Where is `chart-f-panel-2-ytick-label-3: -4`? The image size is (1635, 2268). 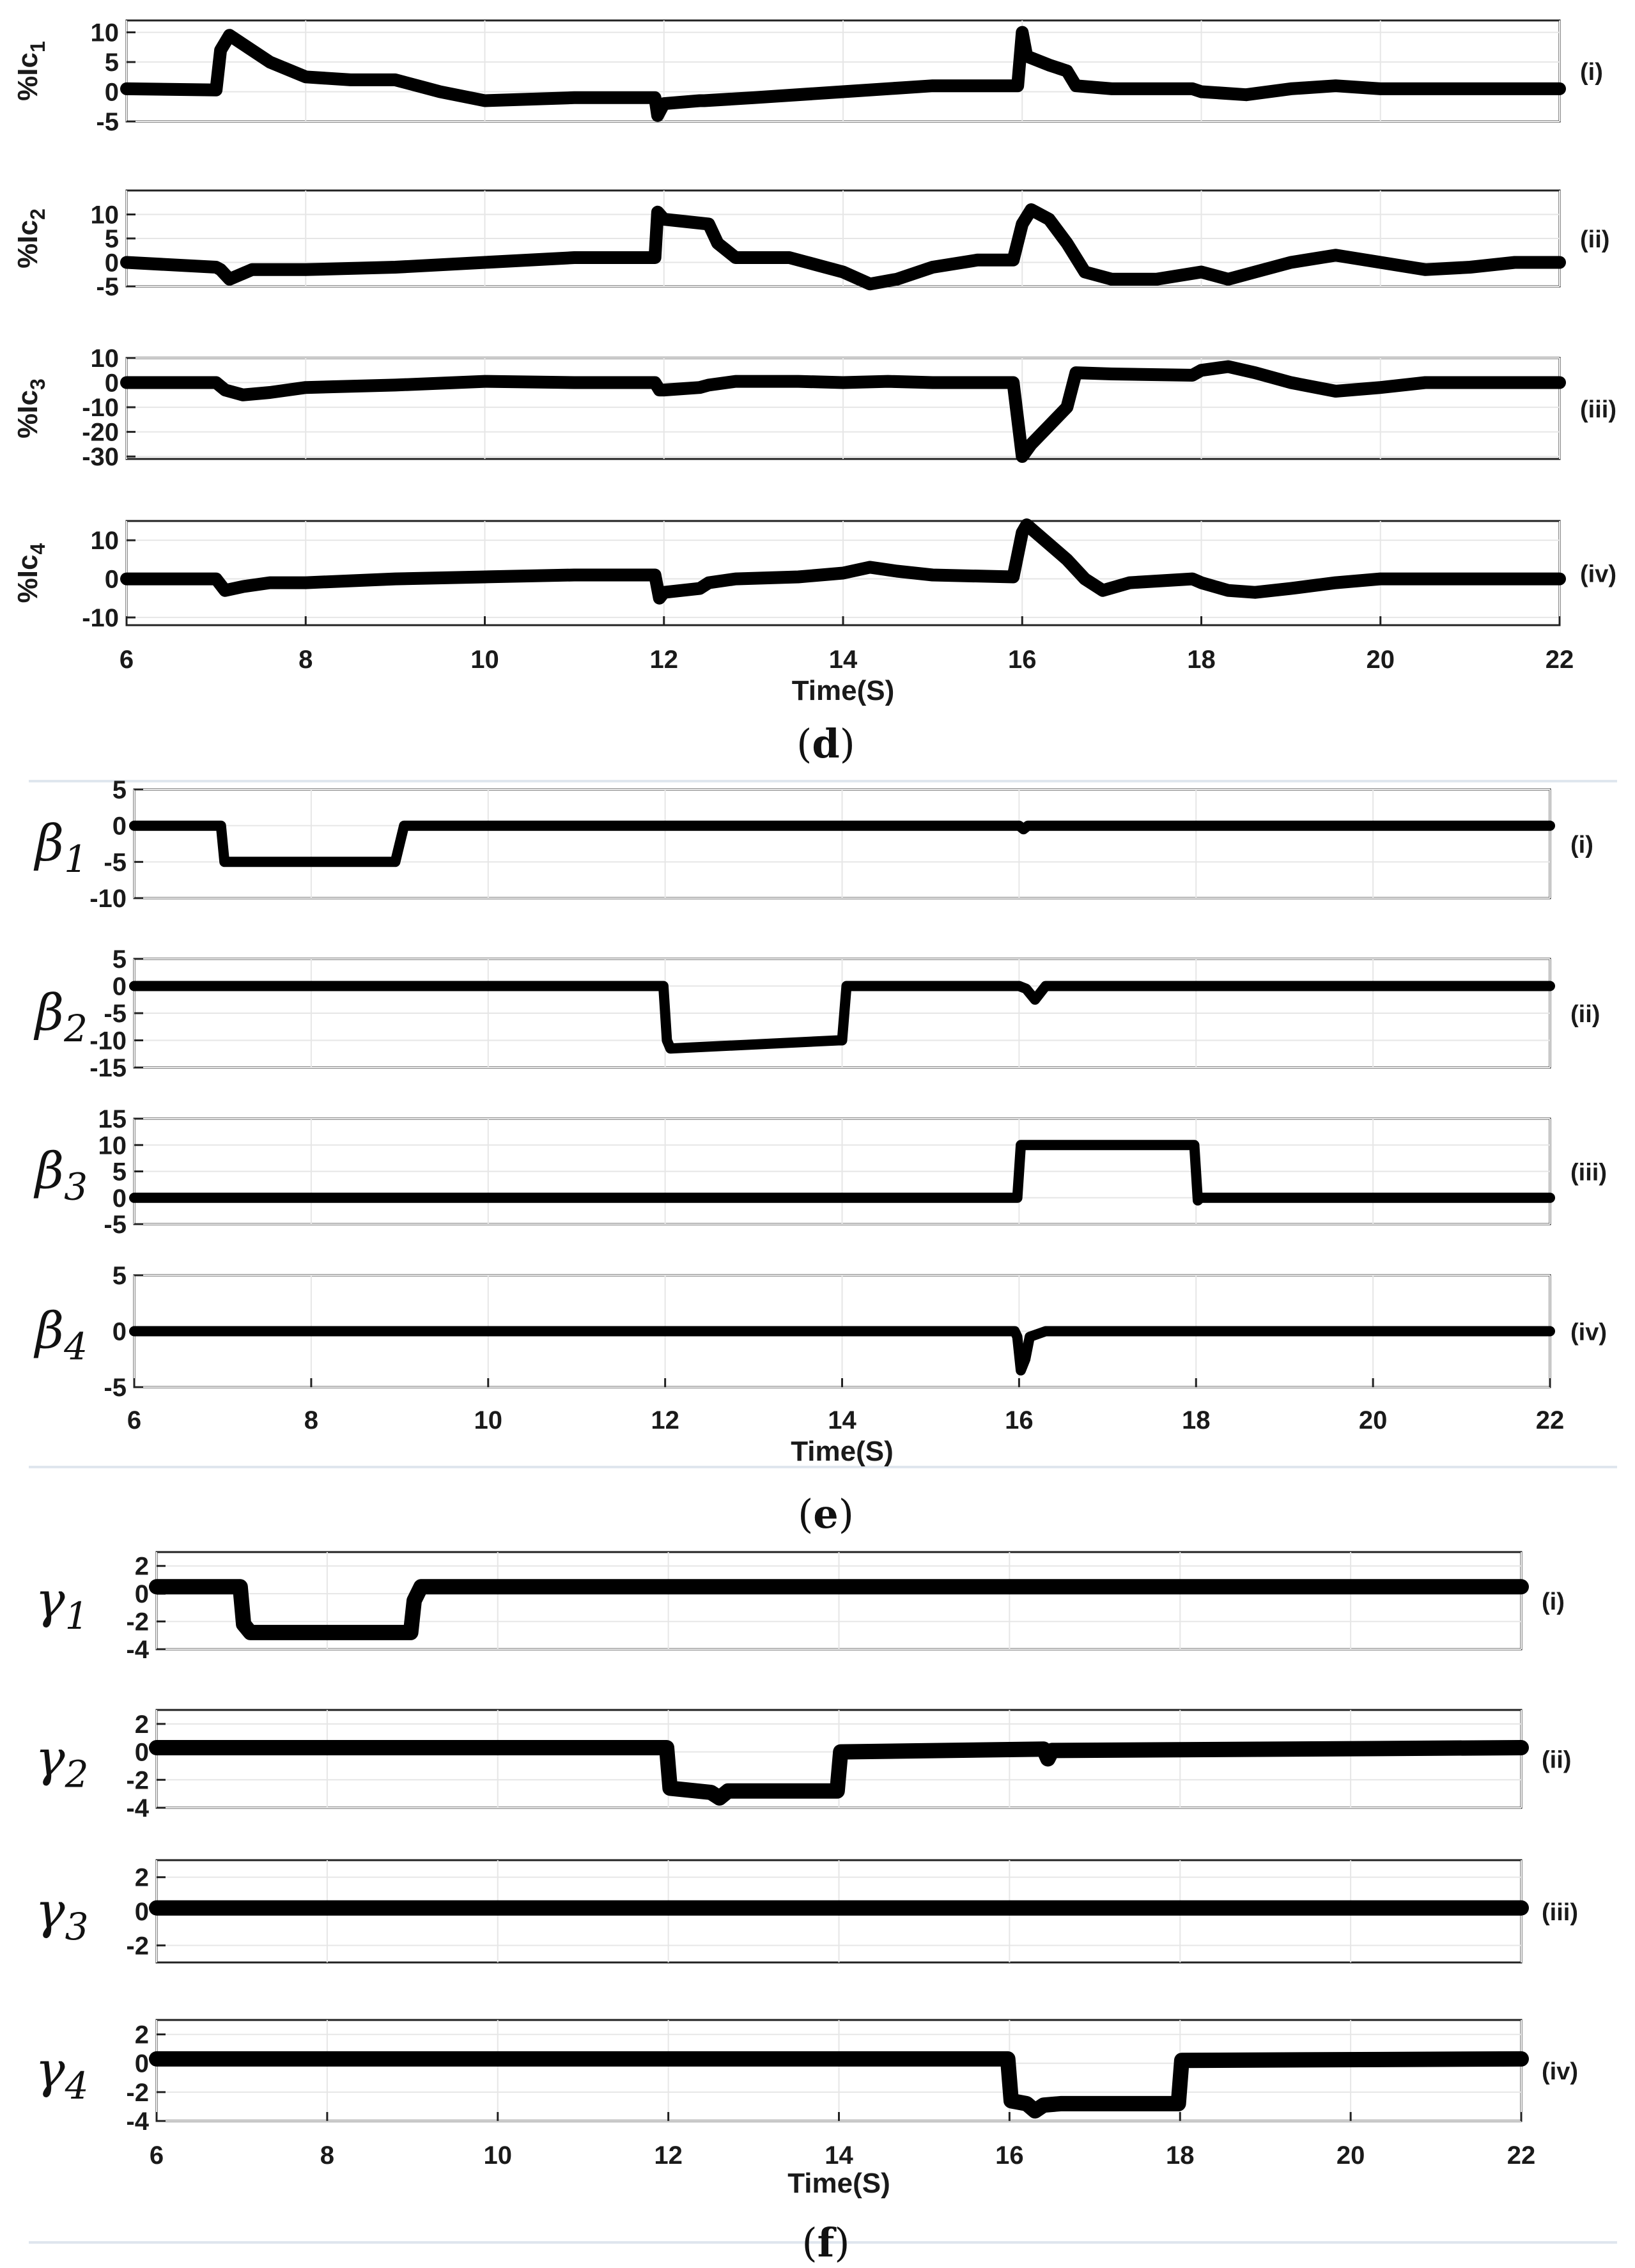
chart-f-panel-2-ytick-label-3: -4 is located at coordinates (137, 1808).